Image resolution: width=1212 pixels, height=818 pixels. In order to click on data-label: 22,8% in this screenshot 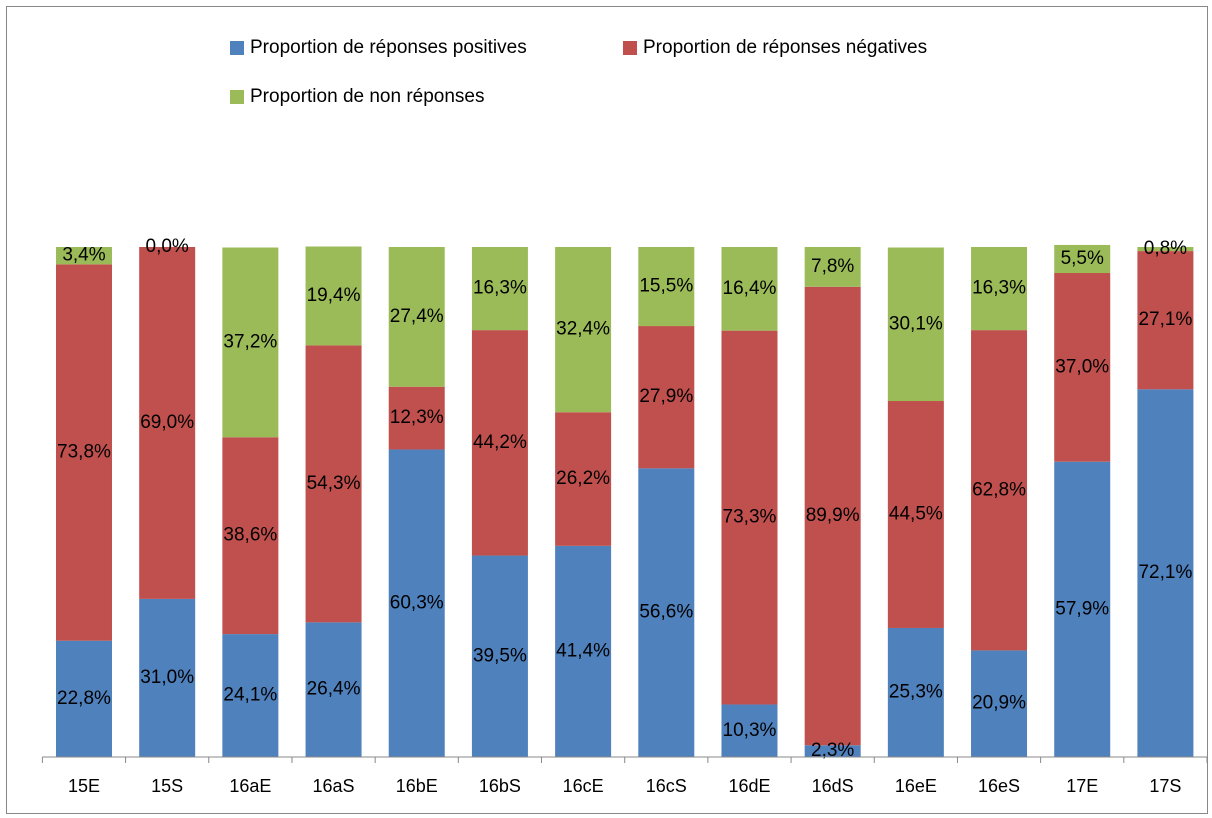, I will do `click(84, 698)`.